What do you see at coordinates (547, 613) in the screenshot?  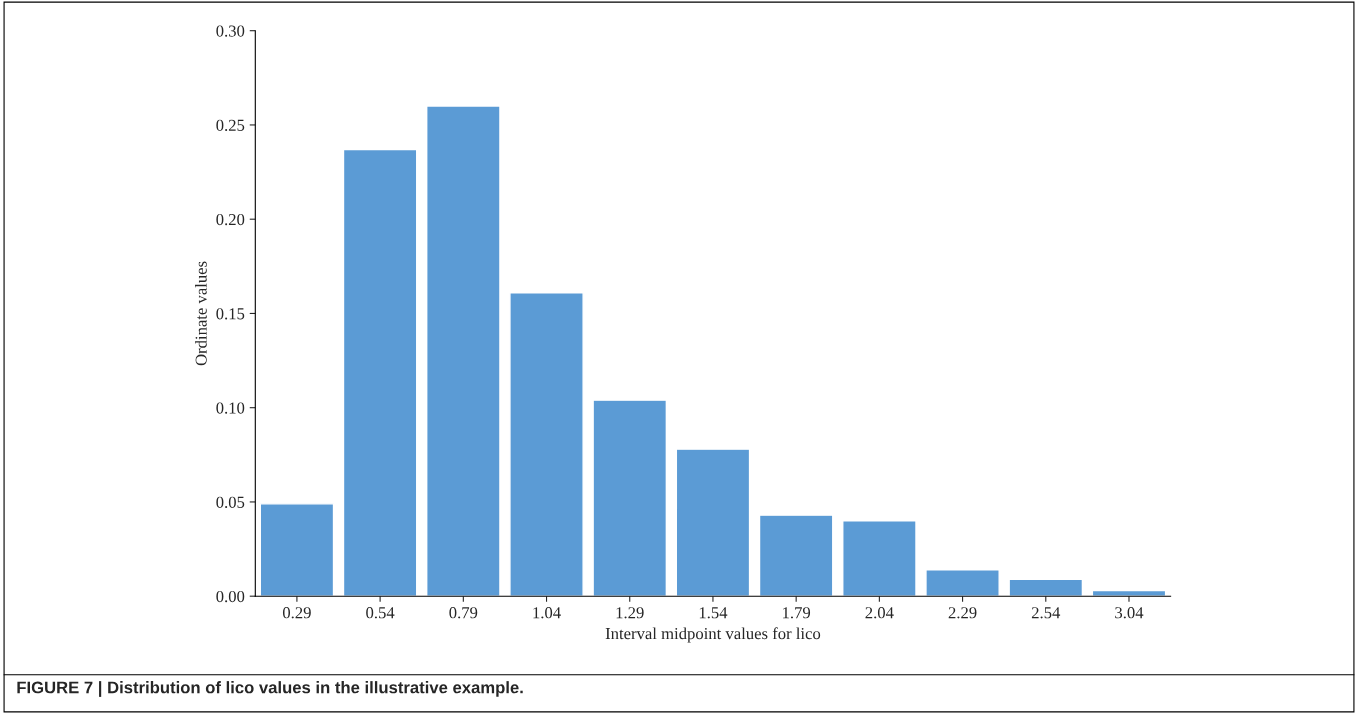 I see `x-tick-label: 1.04` at bounding box center [547, 613].